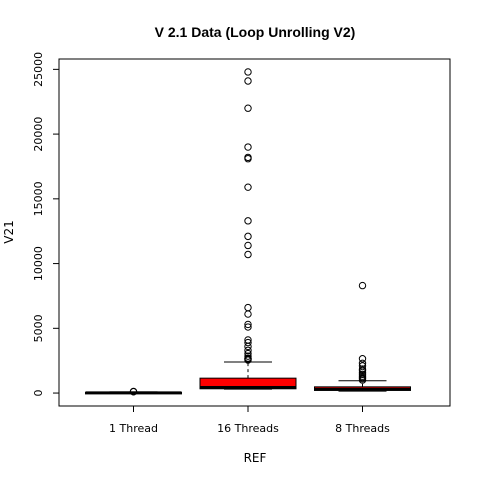  Describe the element at coordinates (362, 428) in the screenshot. I see `x-tick-label: 8 Threads` at that location.